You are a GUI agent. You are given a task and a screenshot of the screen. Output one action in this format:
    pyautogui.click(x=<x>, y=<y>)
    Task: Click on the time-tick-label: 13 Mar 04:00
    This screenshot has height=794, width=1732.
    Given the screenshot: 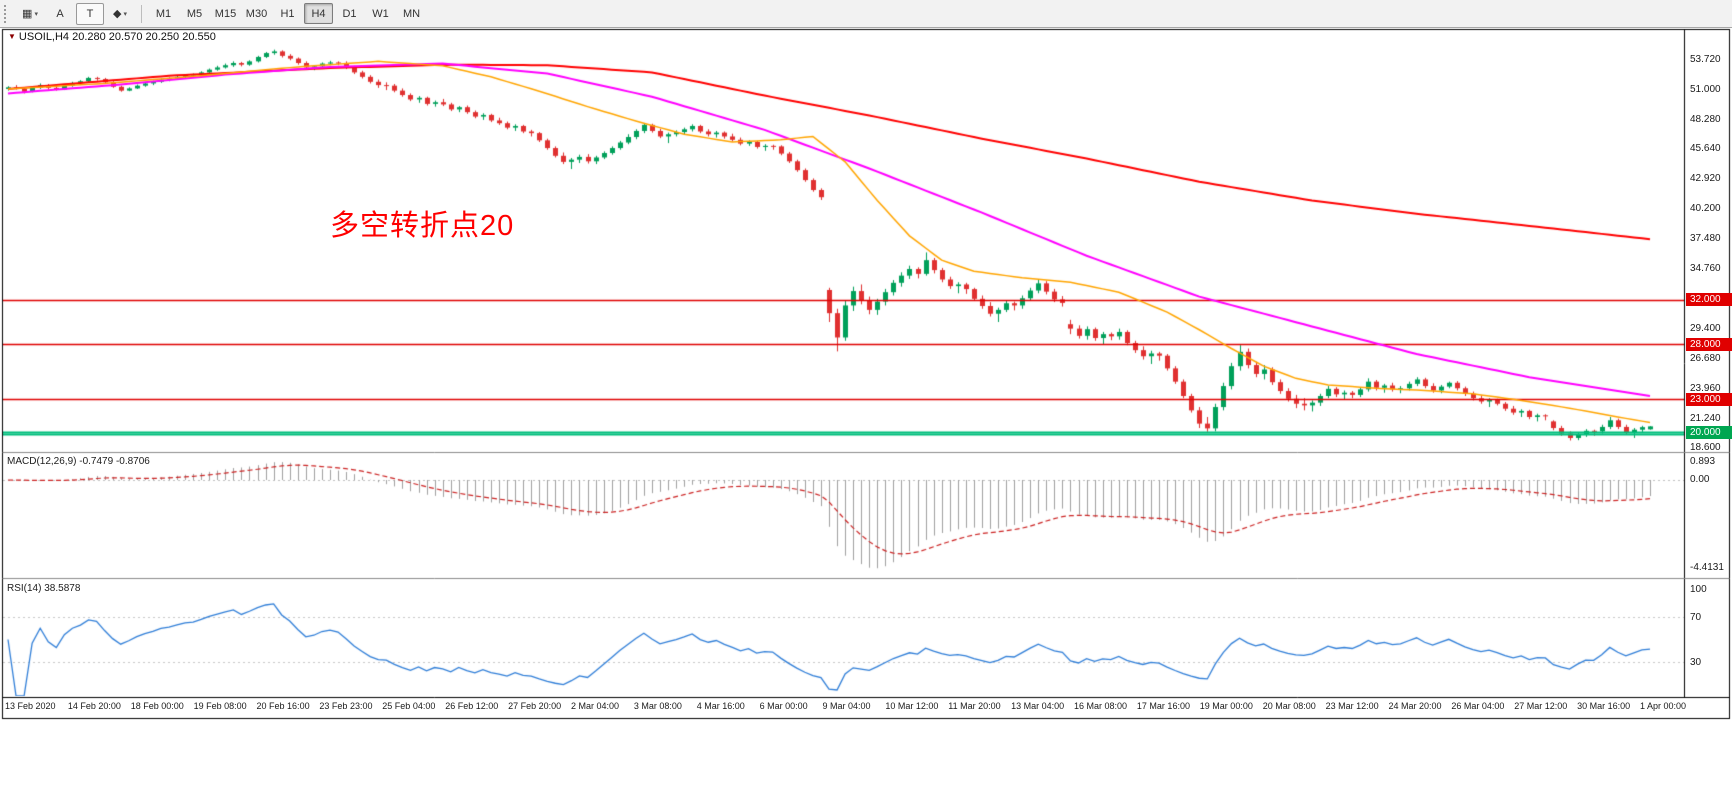 What is the action you would take?
    pyautogui.click(x=1038, y=706)
    